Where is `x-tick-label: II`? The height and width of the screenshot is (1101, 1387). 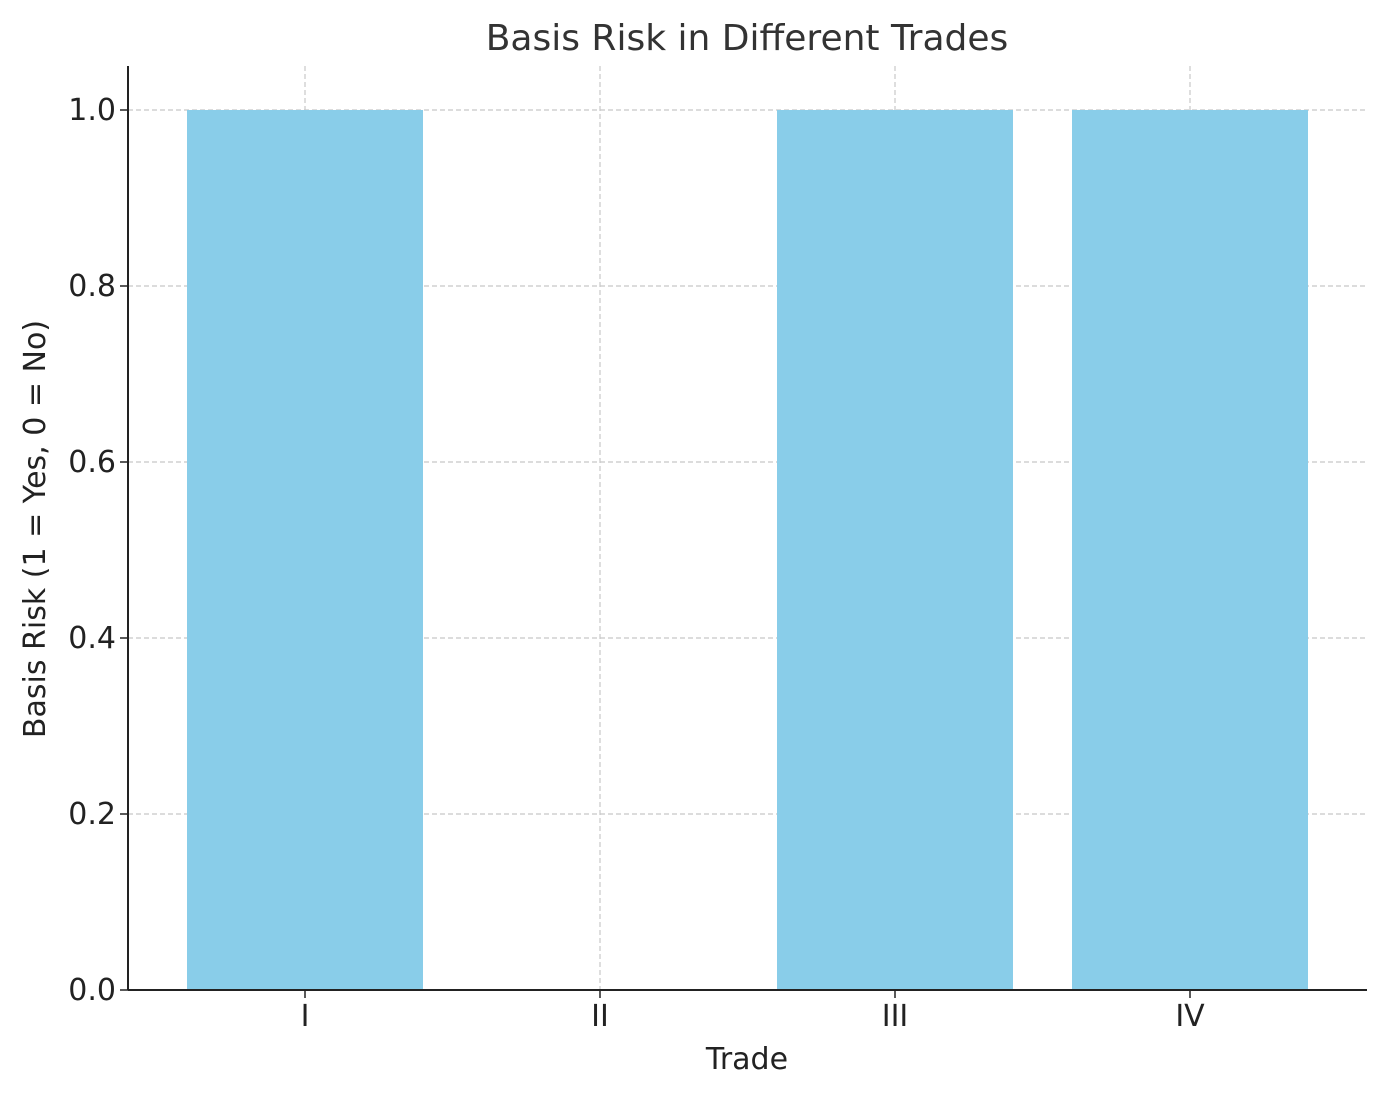 x-tick-label: II is located at coordinates (600, 1016).